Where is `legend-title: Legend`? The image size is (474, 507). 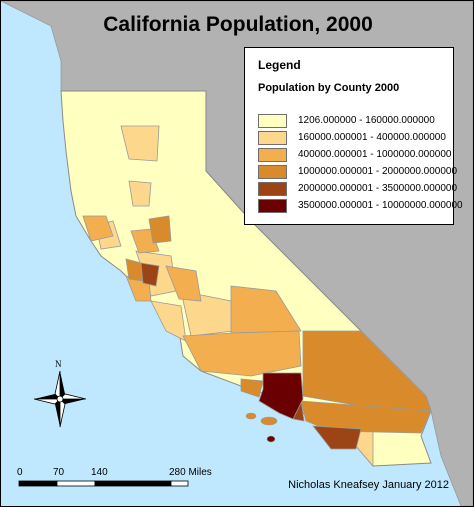
legend-title: Legend is located at coordinates (279, 65).